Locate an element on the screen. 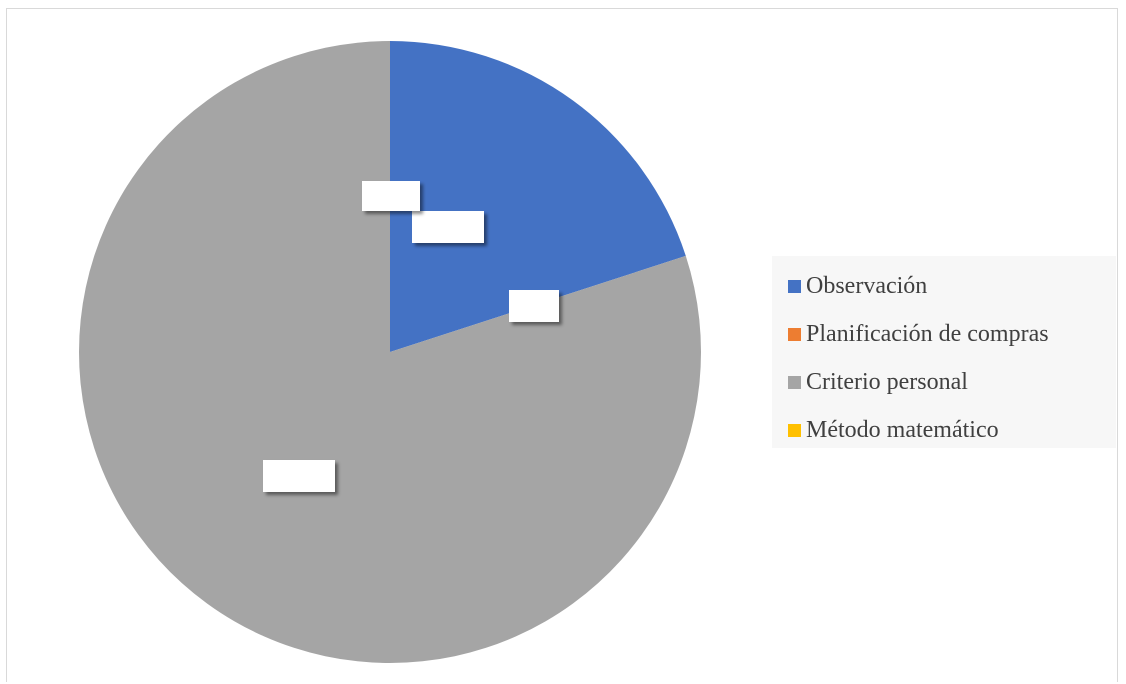  legend-item-planificacion: Planificación de compras is located at coordinates (944, 334).